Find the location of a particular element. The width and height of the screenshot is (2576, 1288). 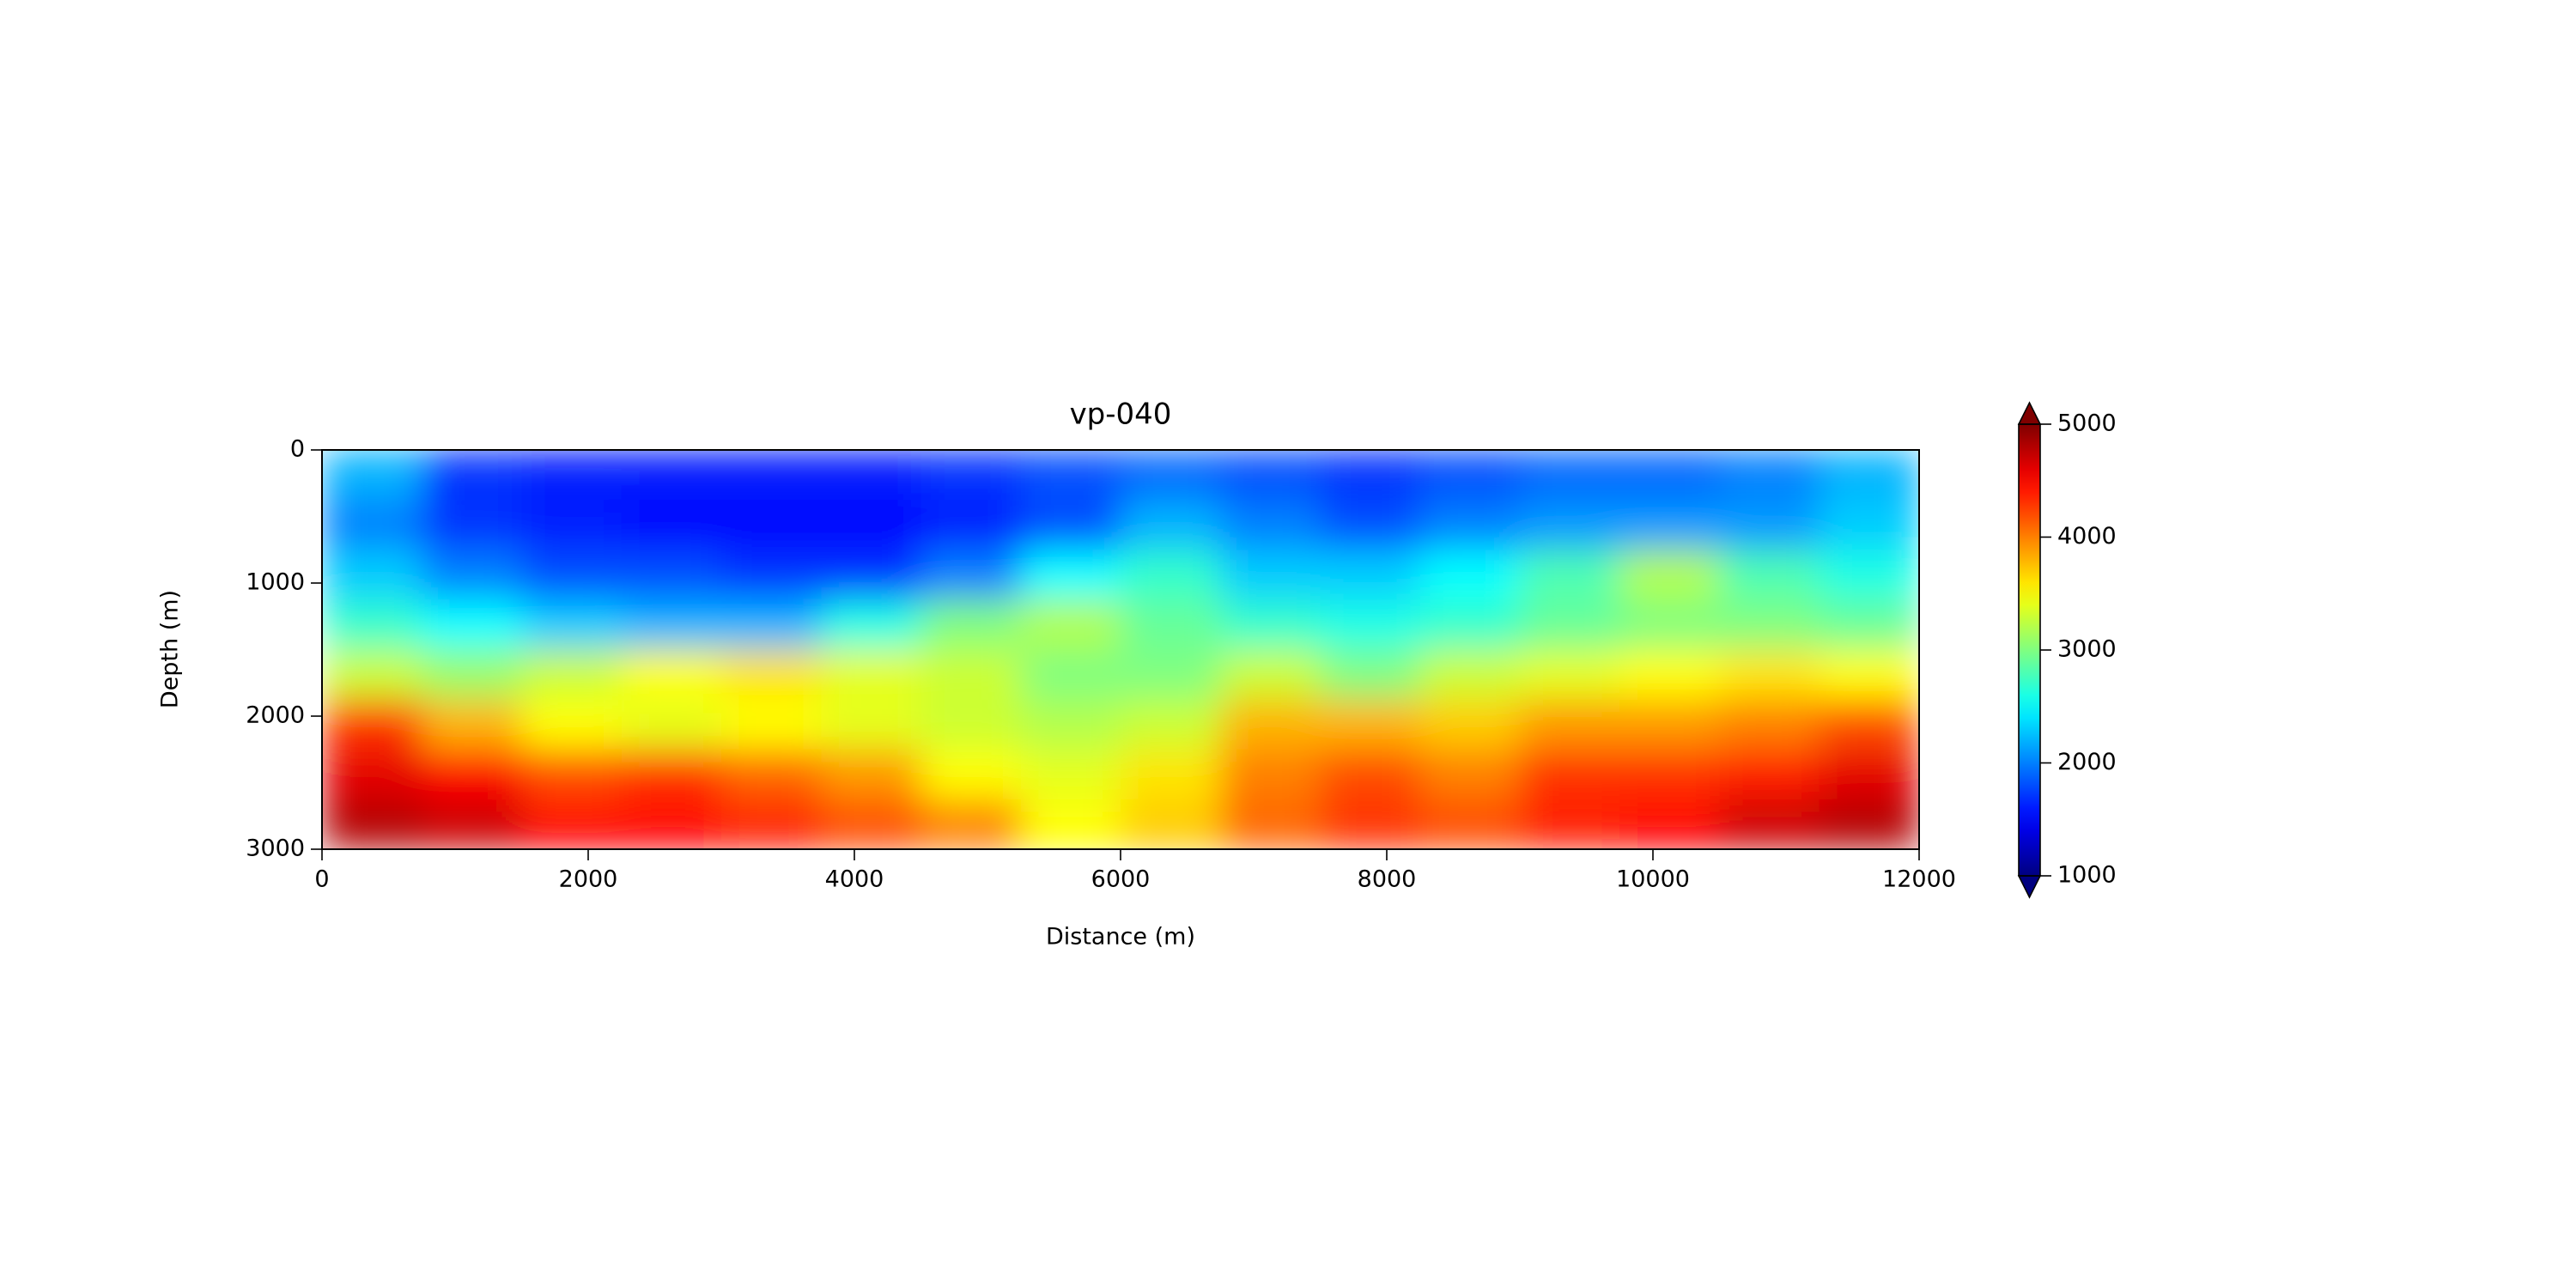

x-tick-label: 2000 is located at coordinates (588, 879).